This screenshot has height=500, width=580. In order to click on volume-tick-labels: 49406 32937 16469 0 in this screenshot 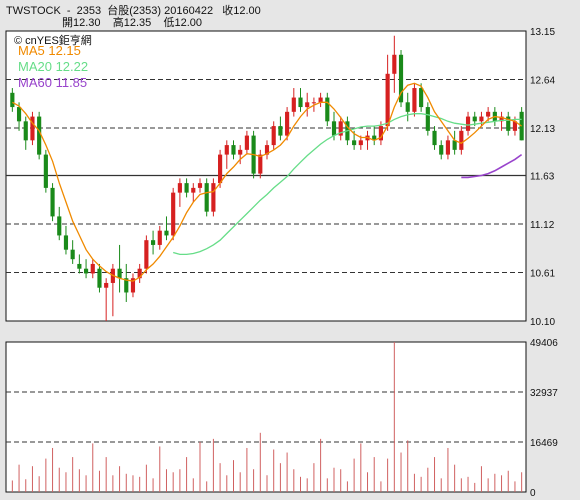, I will do `click(544, 418)`.